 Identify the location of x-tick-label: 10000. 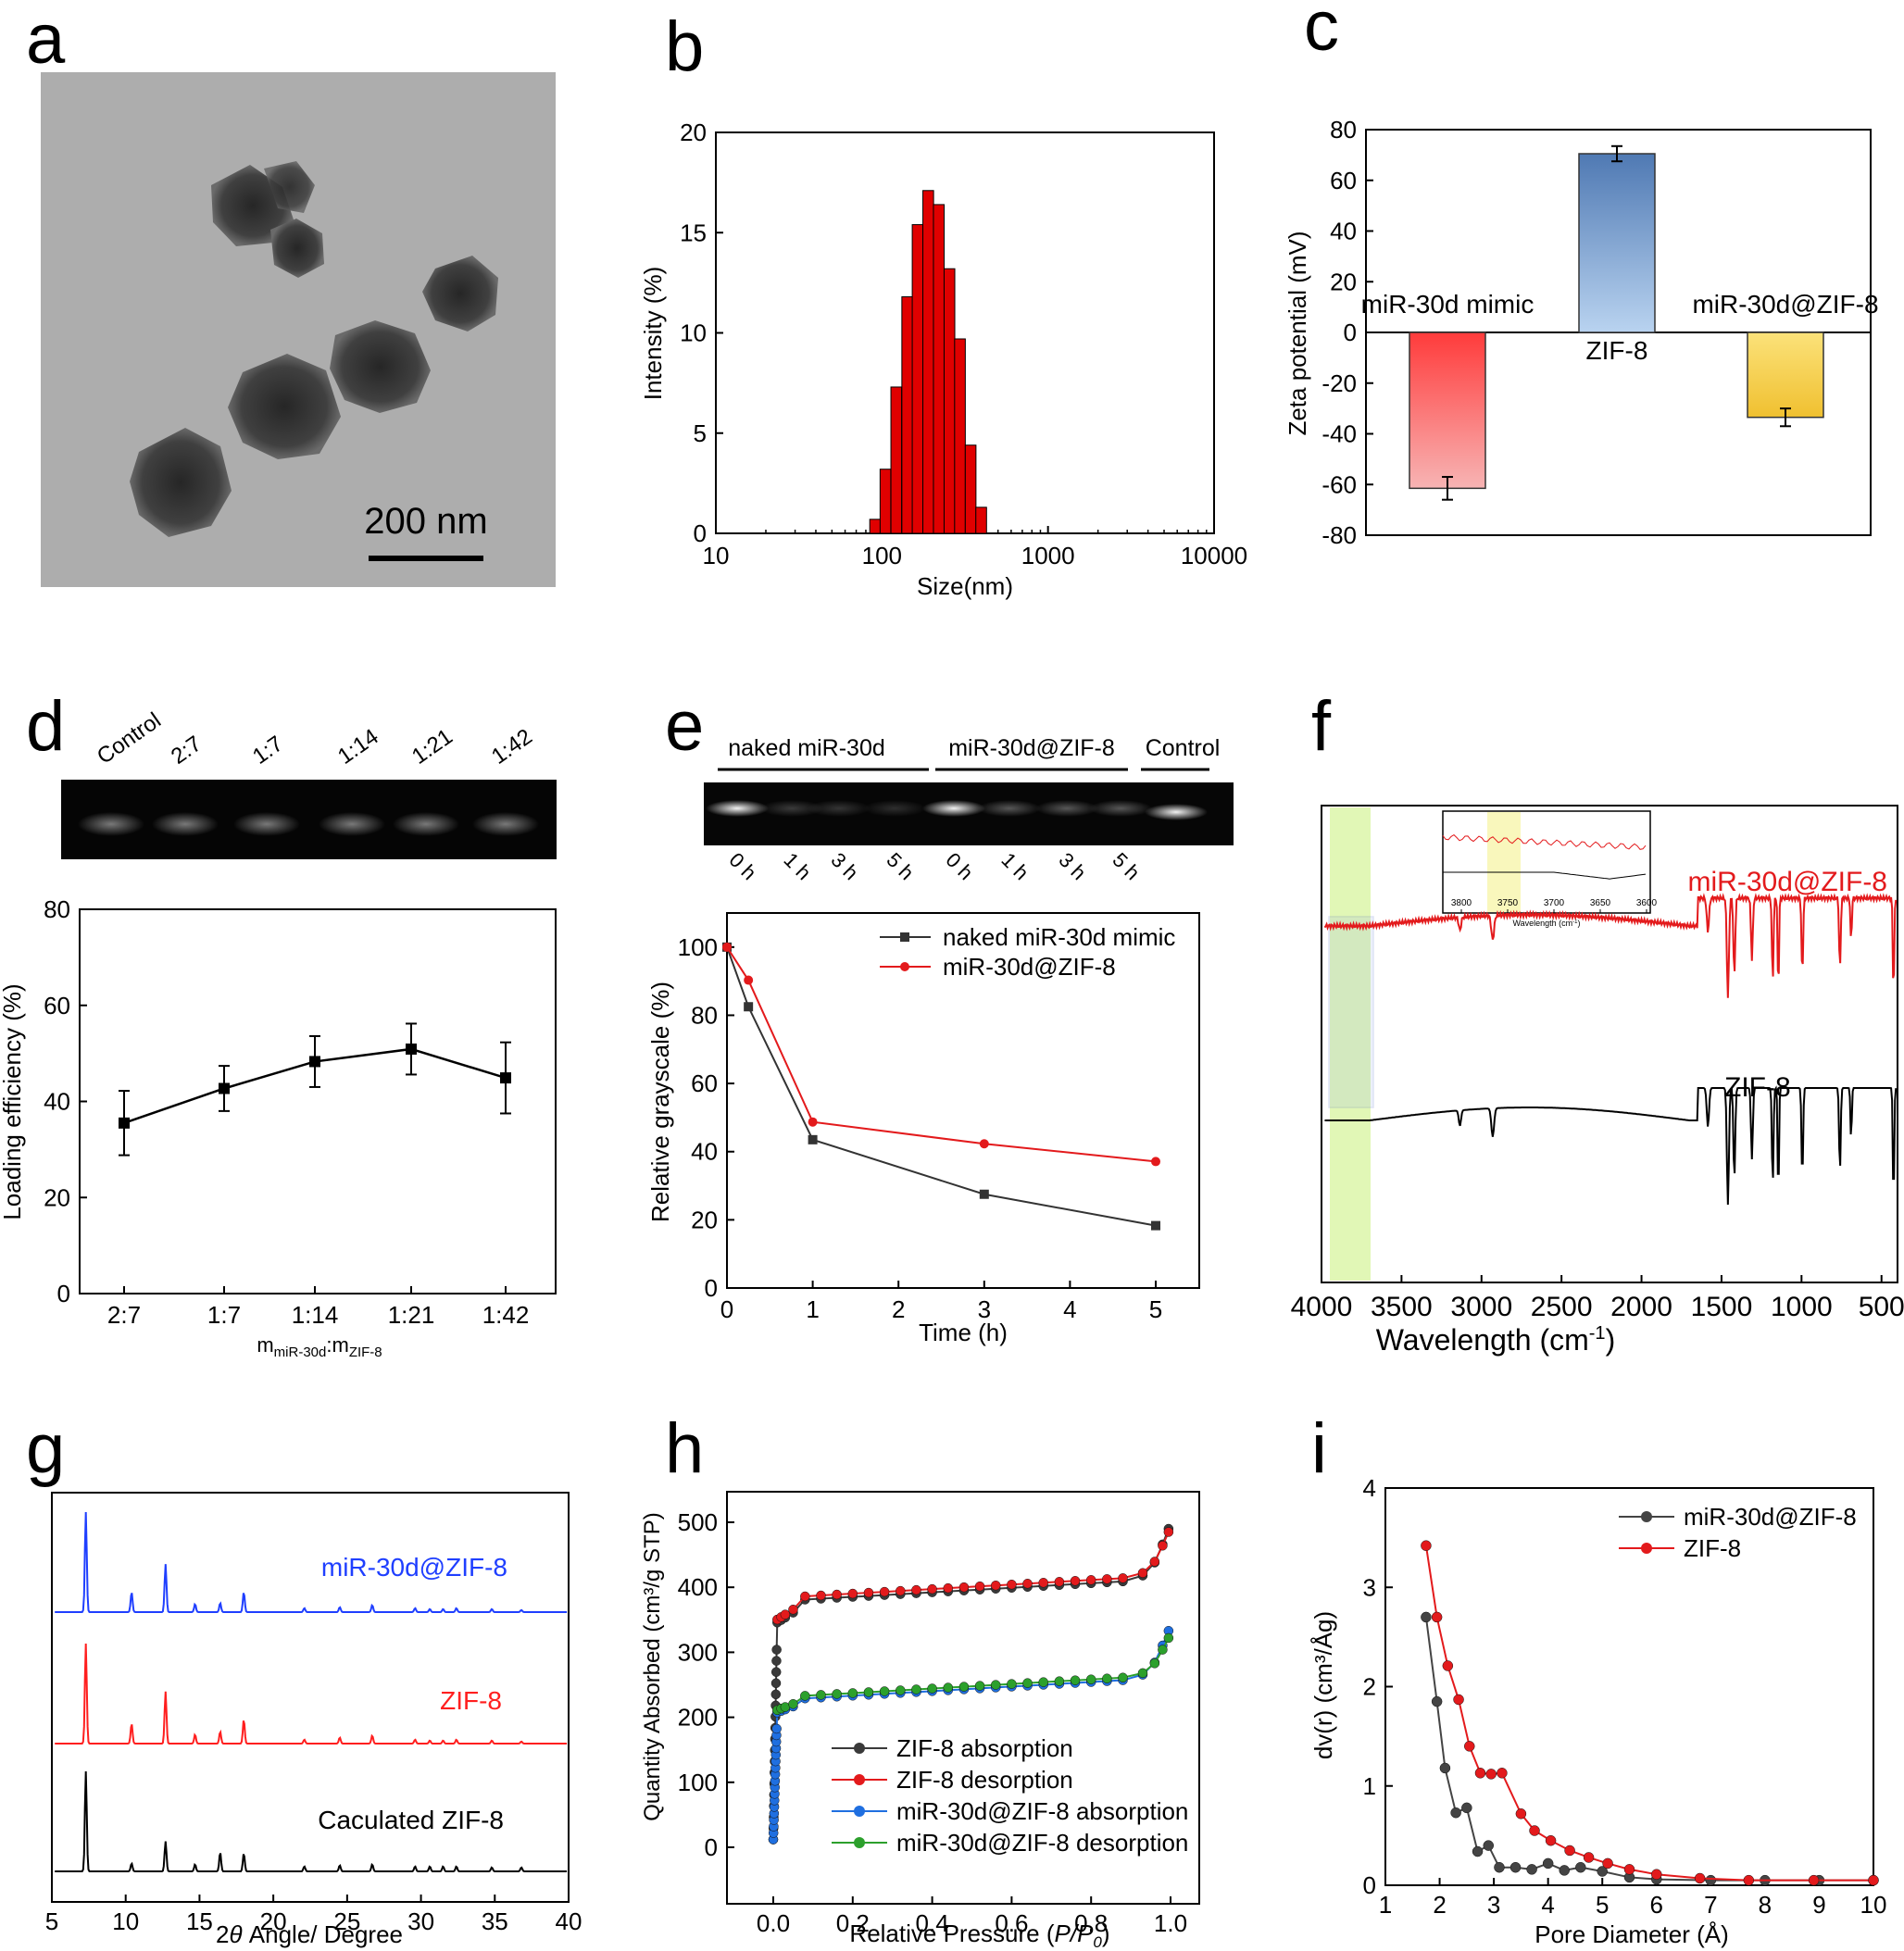
(1214, 555).